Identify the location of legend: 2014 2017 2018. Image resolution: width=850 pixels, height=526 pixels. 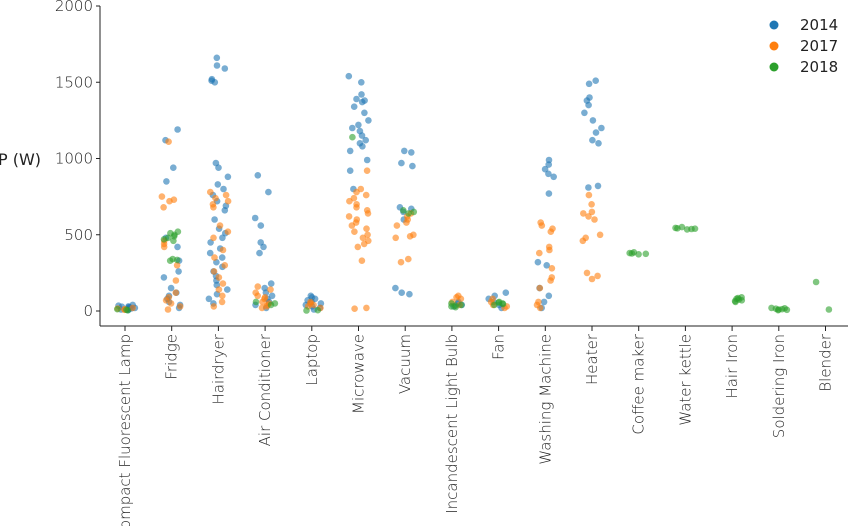
(803, 46).